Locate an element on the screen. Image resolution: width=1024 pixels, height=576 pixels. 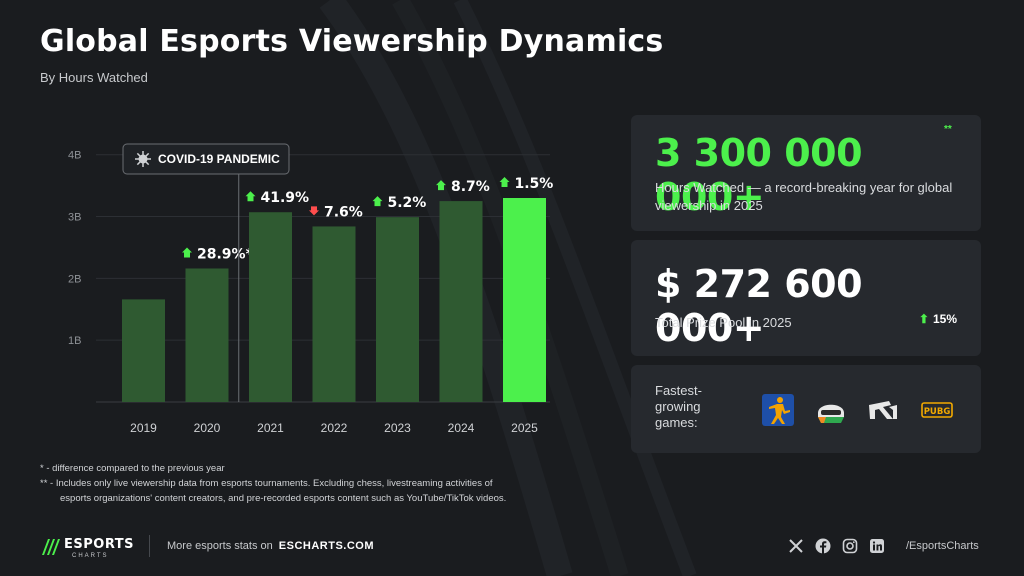
counter-strike-icon is located at coordinates (778, 410).